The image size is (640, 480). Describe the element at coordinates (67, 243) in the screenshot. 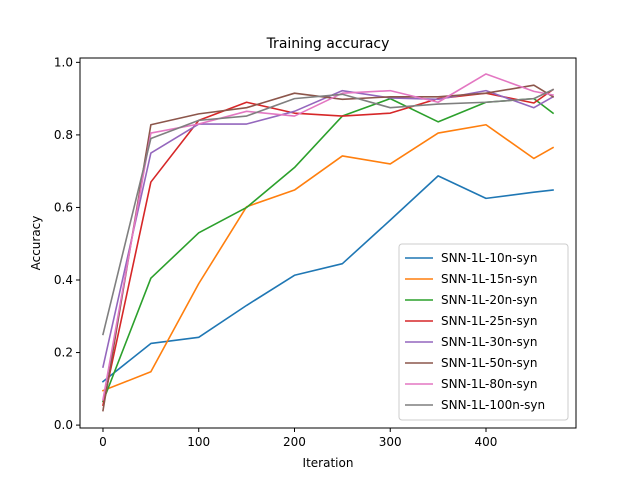

I see `y-axis-ticks: 0.0 0.2 0.4 0.6 0.8 1.0` at that location.